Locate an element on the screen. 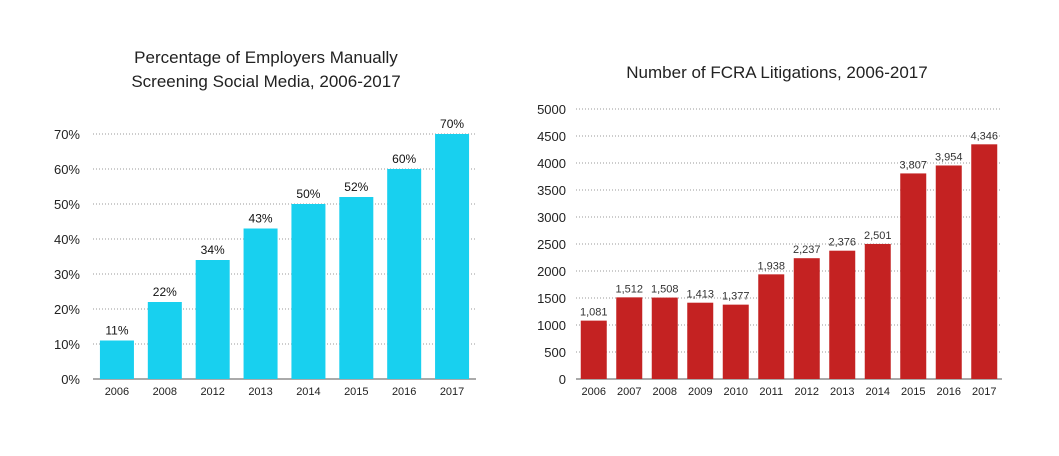 The height and width of the screenshot is (456, 1059). bar-value-label: 22% is located at coordinates (165, 292).